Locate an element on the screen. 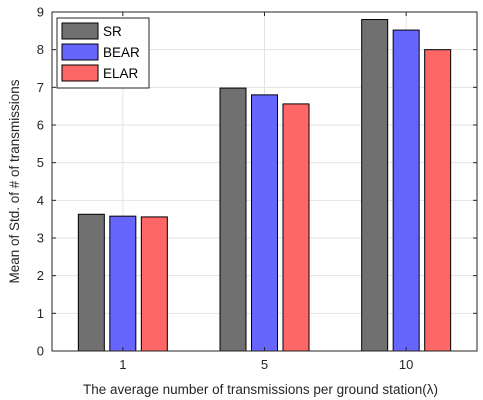 The width and height of the screenshot is (483, 400). legend: SR BEAR ELAR is located at coordinates (103, 53).